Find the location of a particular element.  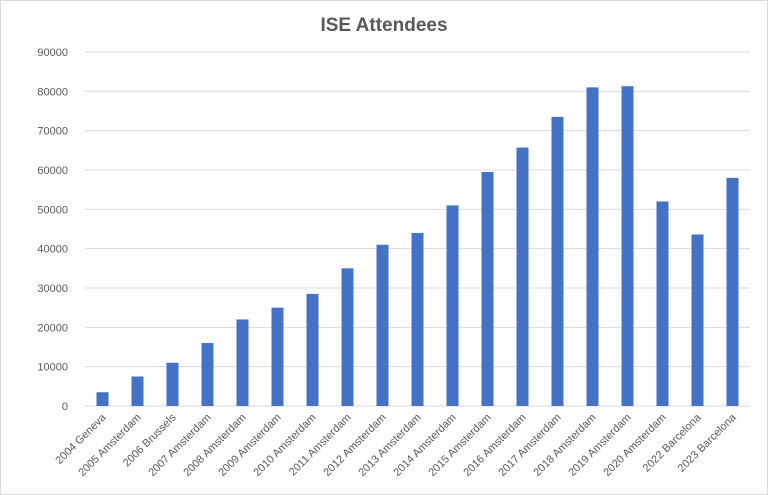

y-tick-label: 50000 is located at coordinates (52, 210).